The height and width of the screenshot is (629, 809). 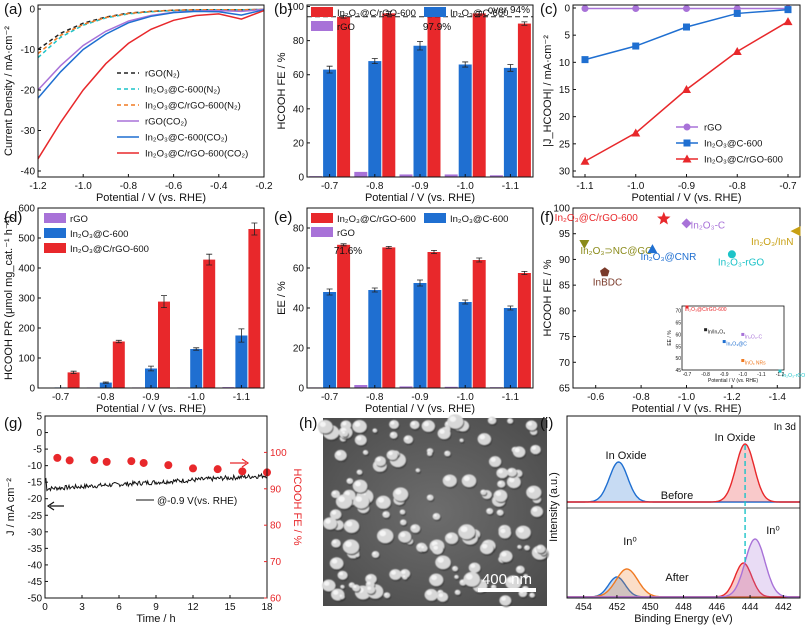 I want to click on condition-annotation: @-0.9 V(vs. RHE), so click(x=197, y=501).